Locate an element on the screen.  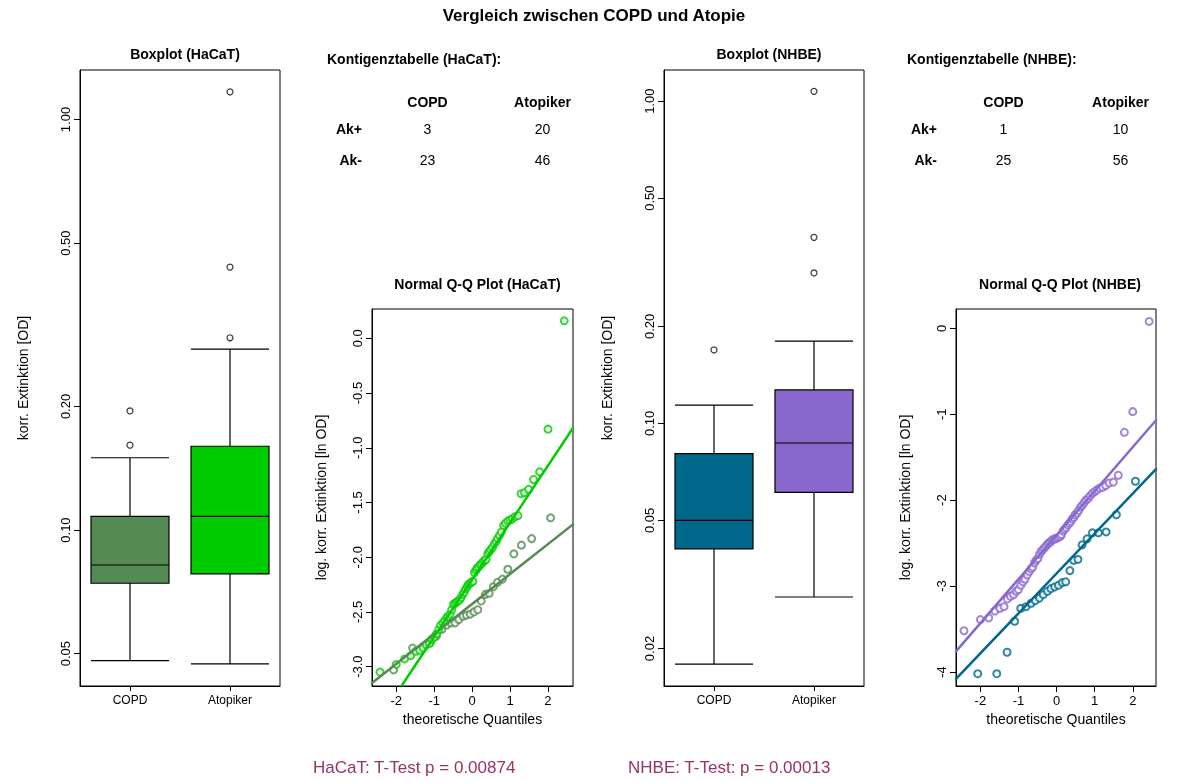
y-tick-label: 0.02 is located at coordinates (649, 648).